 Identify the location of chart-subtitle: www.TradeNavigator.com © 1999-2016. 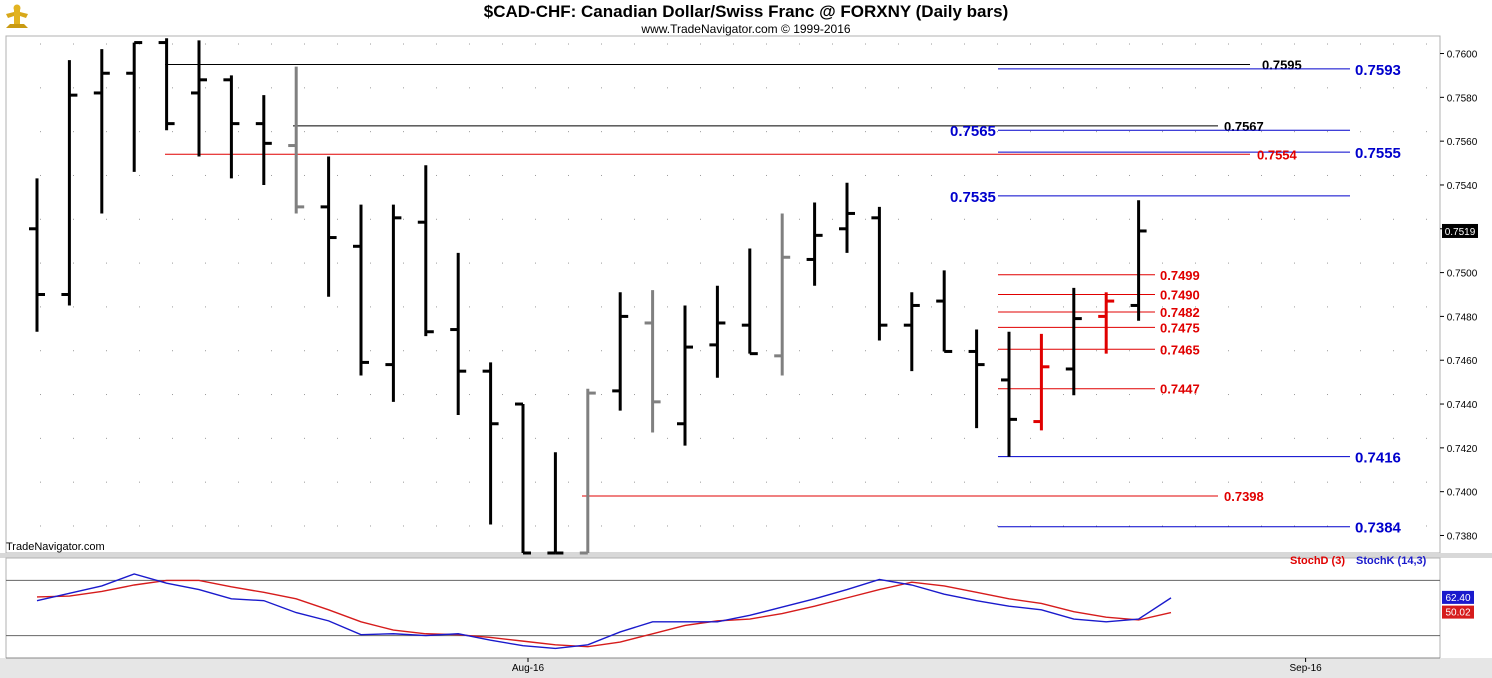
(746, 29).